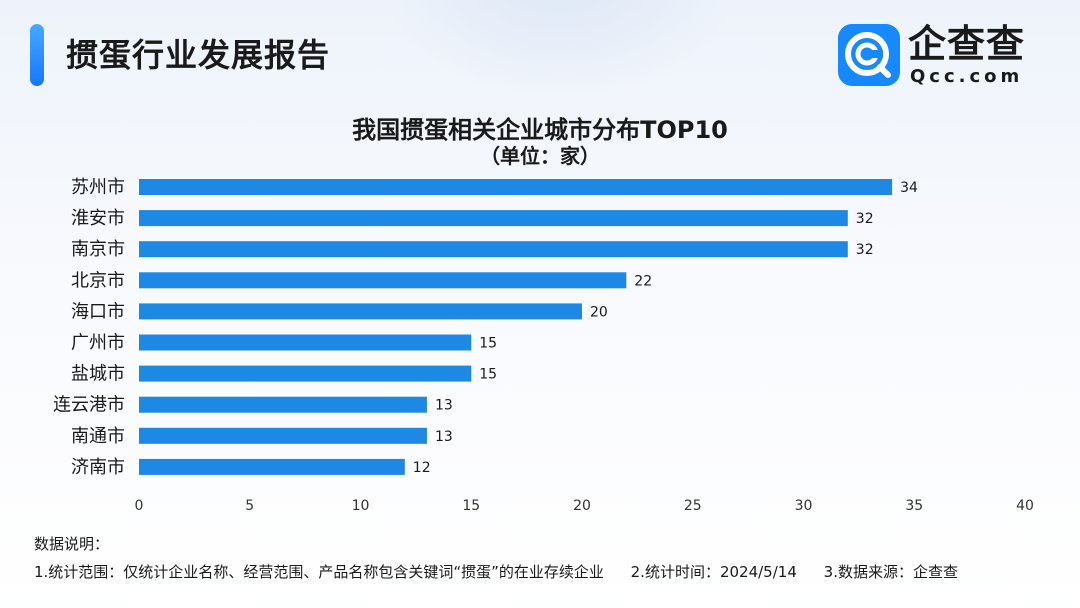 This screenshot has width=1080, height=608. Describe the element at coordinates (89, 405) in the screenshot. I see `category-label: 连云港市` at that location.